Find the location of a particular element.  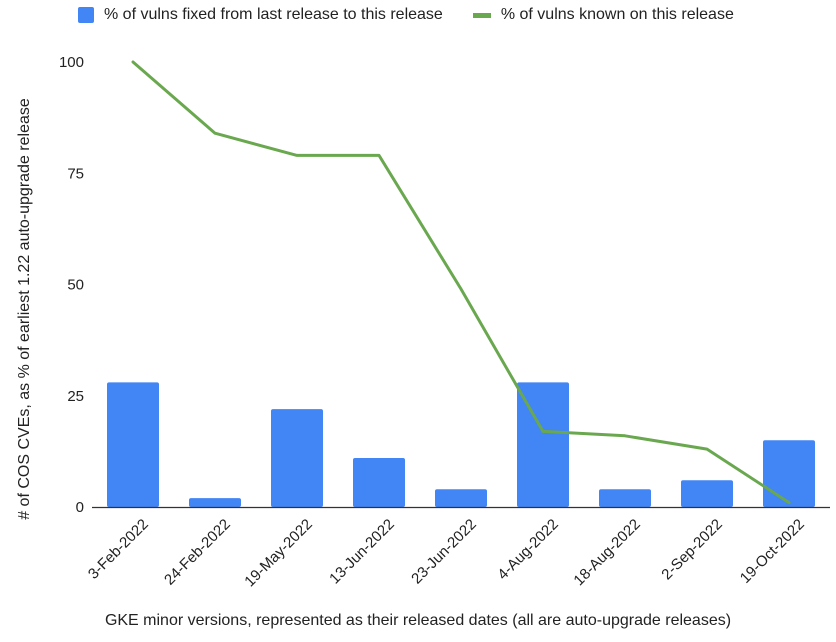

x-tick-label: 23-Jun-2022 is located at coordinates (444, 552).